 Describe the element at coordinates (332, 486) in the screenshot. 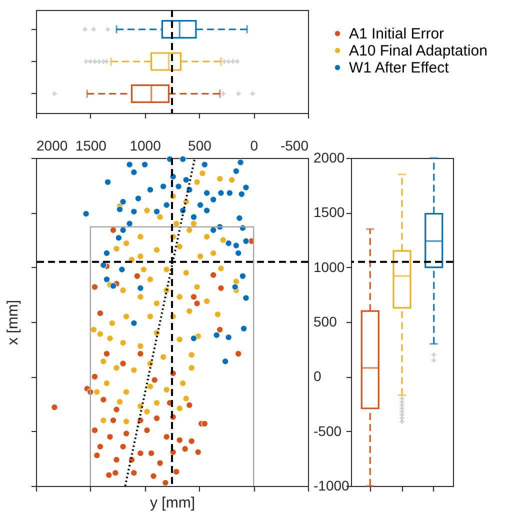

I see `y-tick-label: -1000` at that location.